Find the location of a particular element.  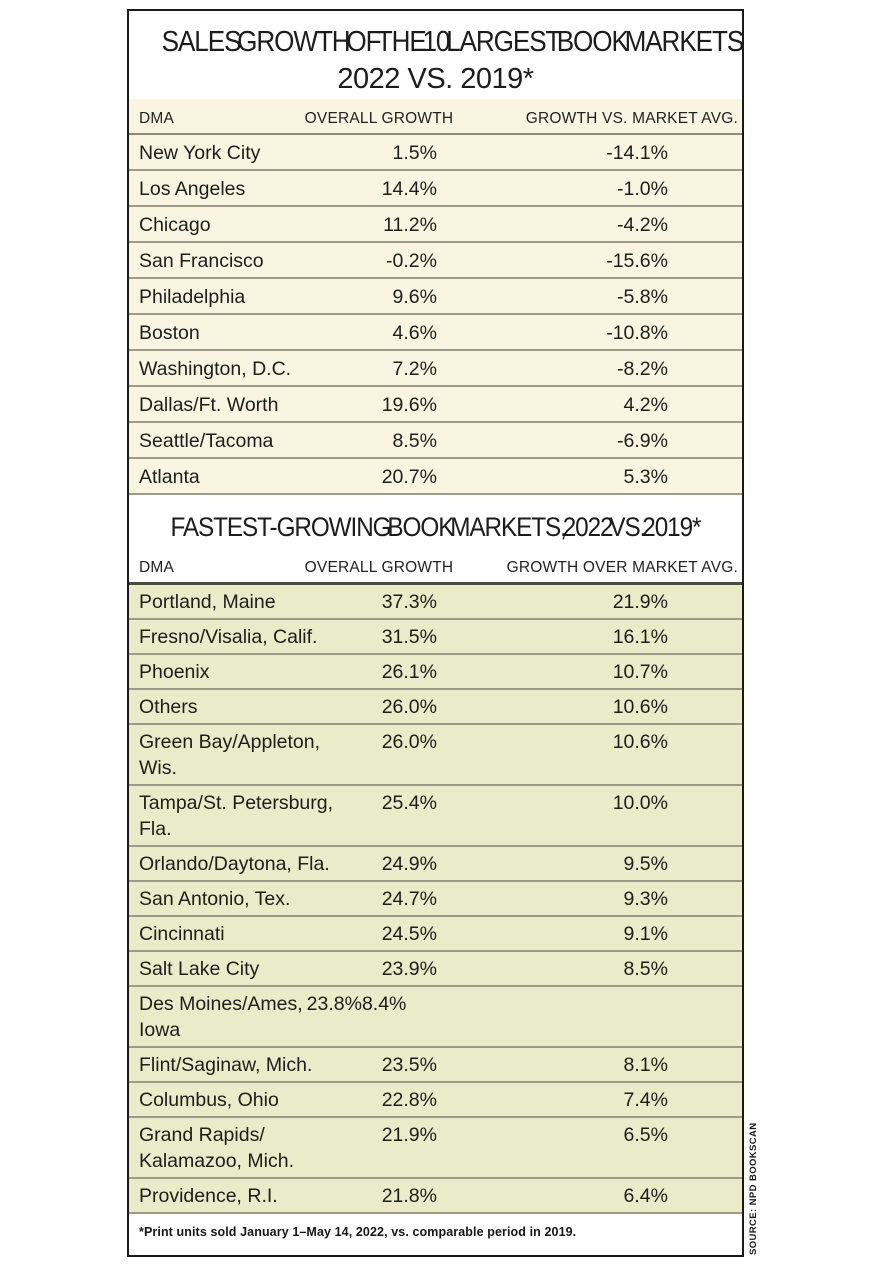

table-row: Seattle/Tacoma 8.5% -6.9% is located at coordinates (435, 441).